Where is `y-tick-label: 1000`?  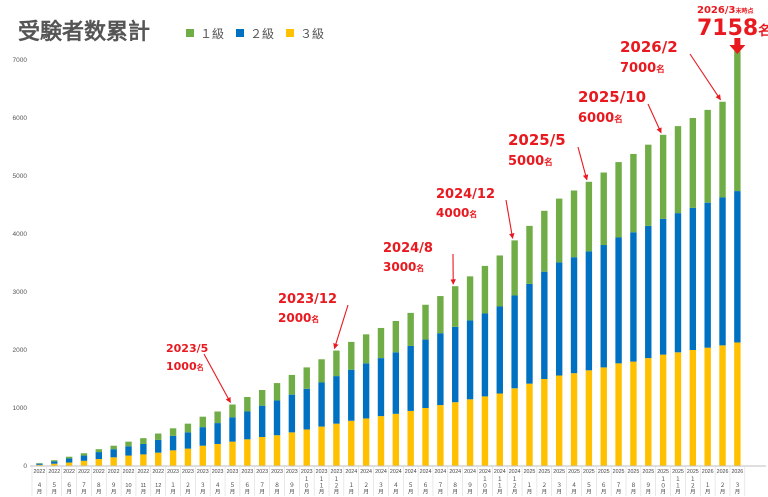 y-tick-label: 1000 is located at coordinates (20, 408).